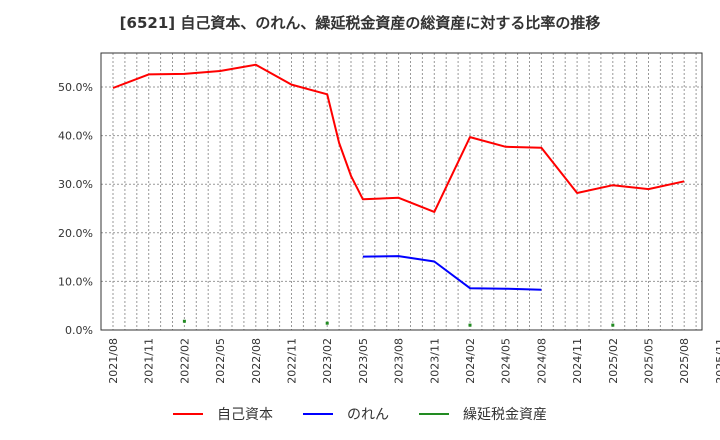 This screenshot has height=440, width=720. I want to click on chart-title: [6521] 自己資本、のれん、繰延税金資産の総資産に対する比率の推移, so click(360, 23).